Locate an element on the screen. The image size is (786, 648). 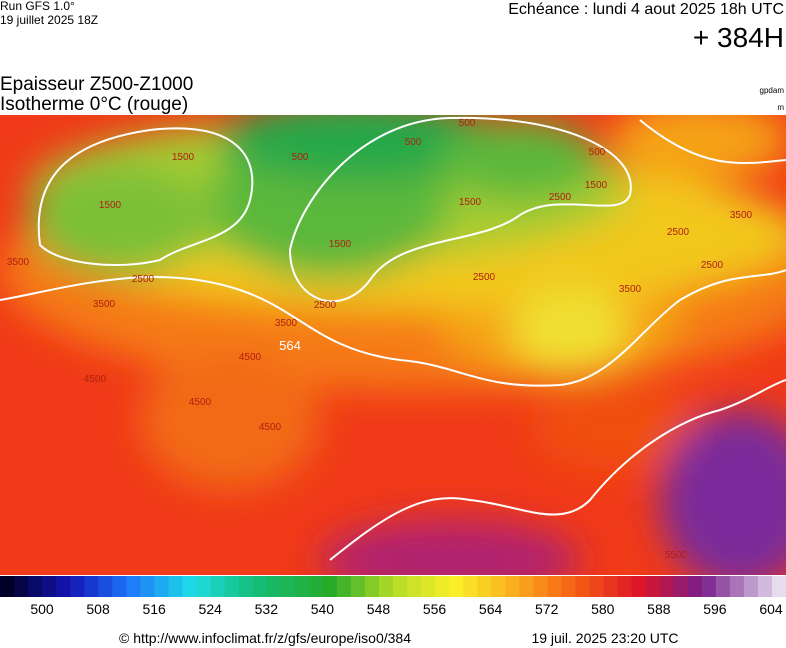
unit-iso: m is located at coordinates (780, 107).